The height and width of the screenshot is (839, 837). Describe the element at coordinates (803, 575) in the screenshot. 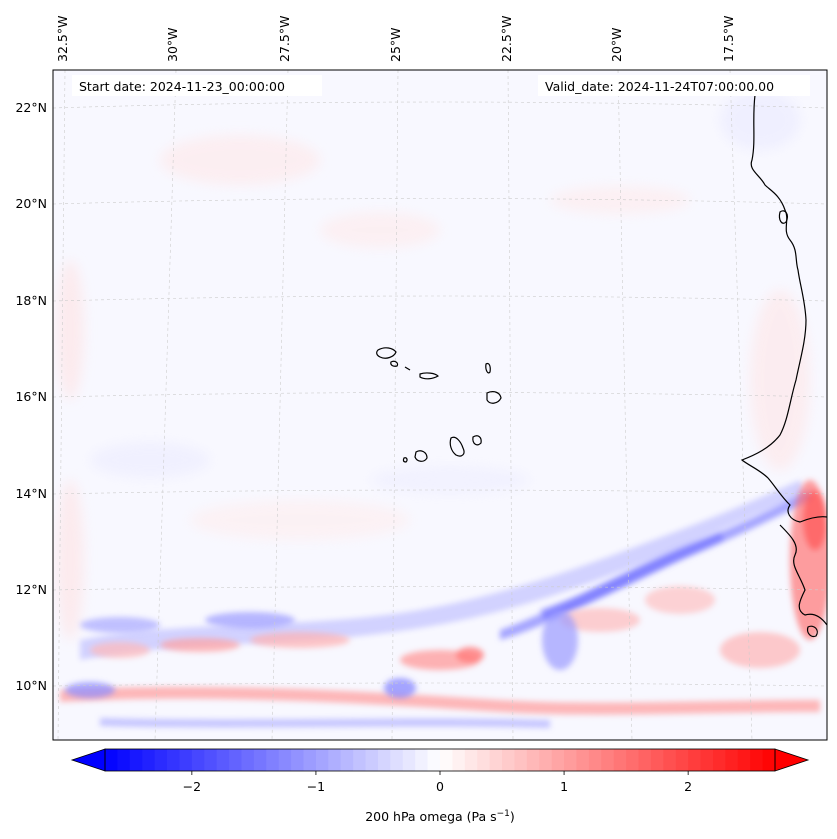

I see `african-coastline-south` at that location.